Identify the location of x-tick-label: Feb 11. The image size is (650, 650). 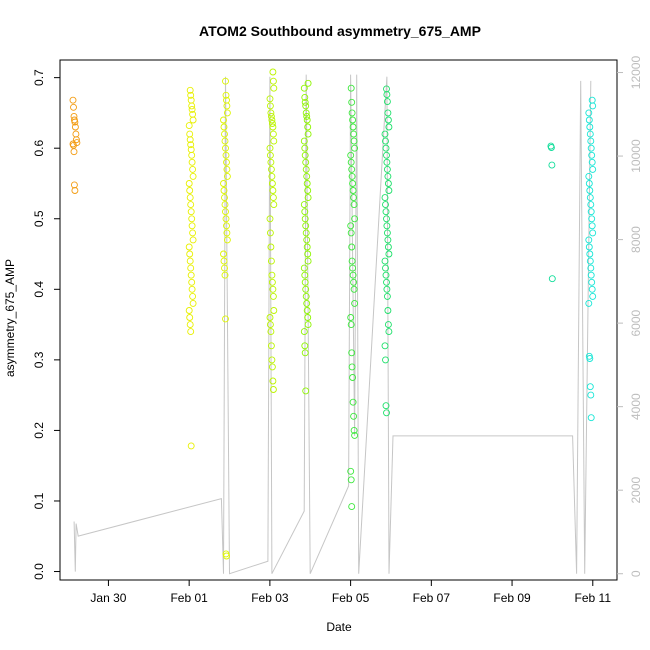
(593, 598).